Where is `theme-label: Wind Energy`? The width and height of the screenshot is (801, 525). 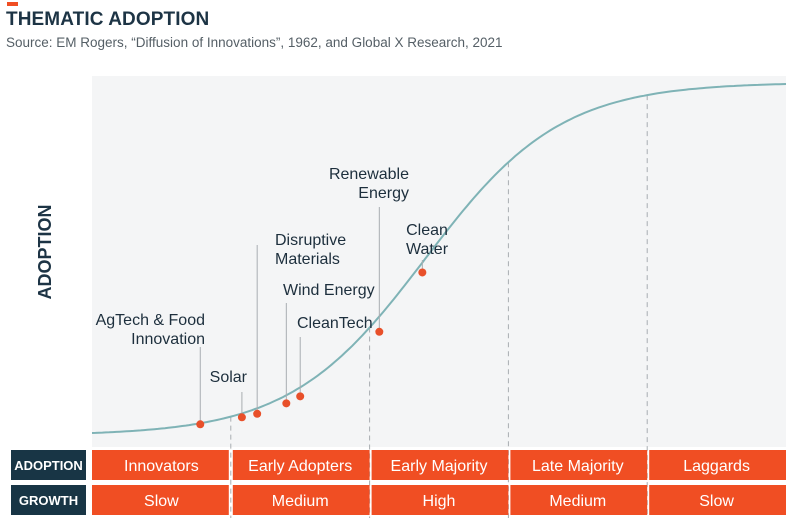
theme-label: Wind Energy is located at coordinates (329, 290).